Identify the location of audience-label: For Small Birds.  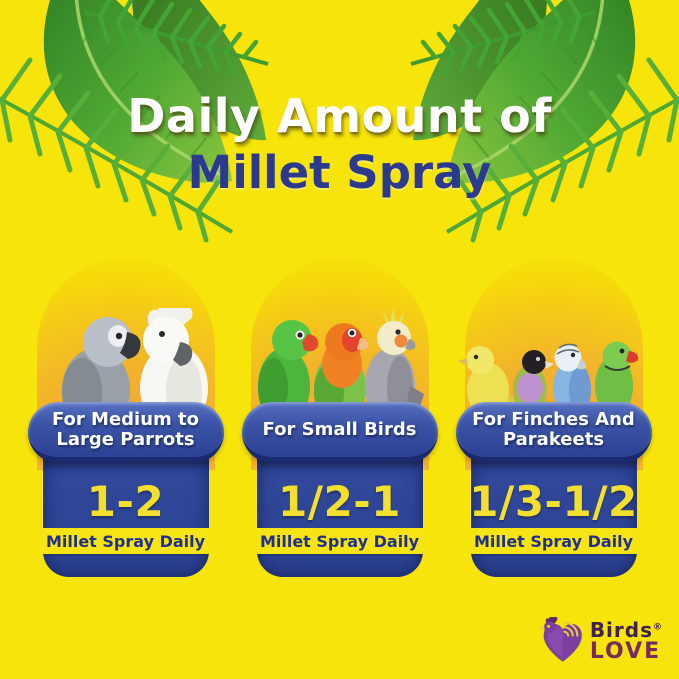
(339, 429).